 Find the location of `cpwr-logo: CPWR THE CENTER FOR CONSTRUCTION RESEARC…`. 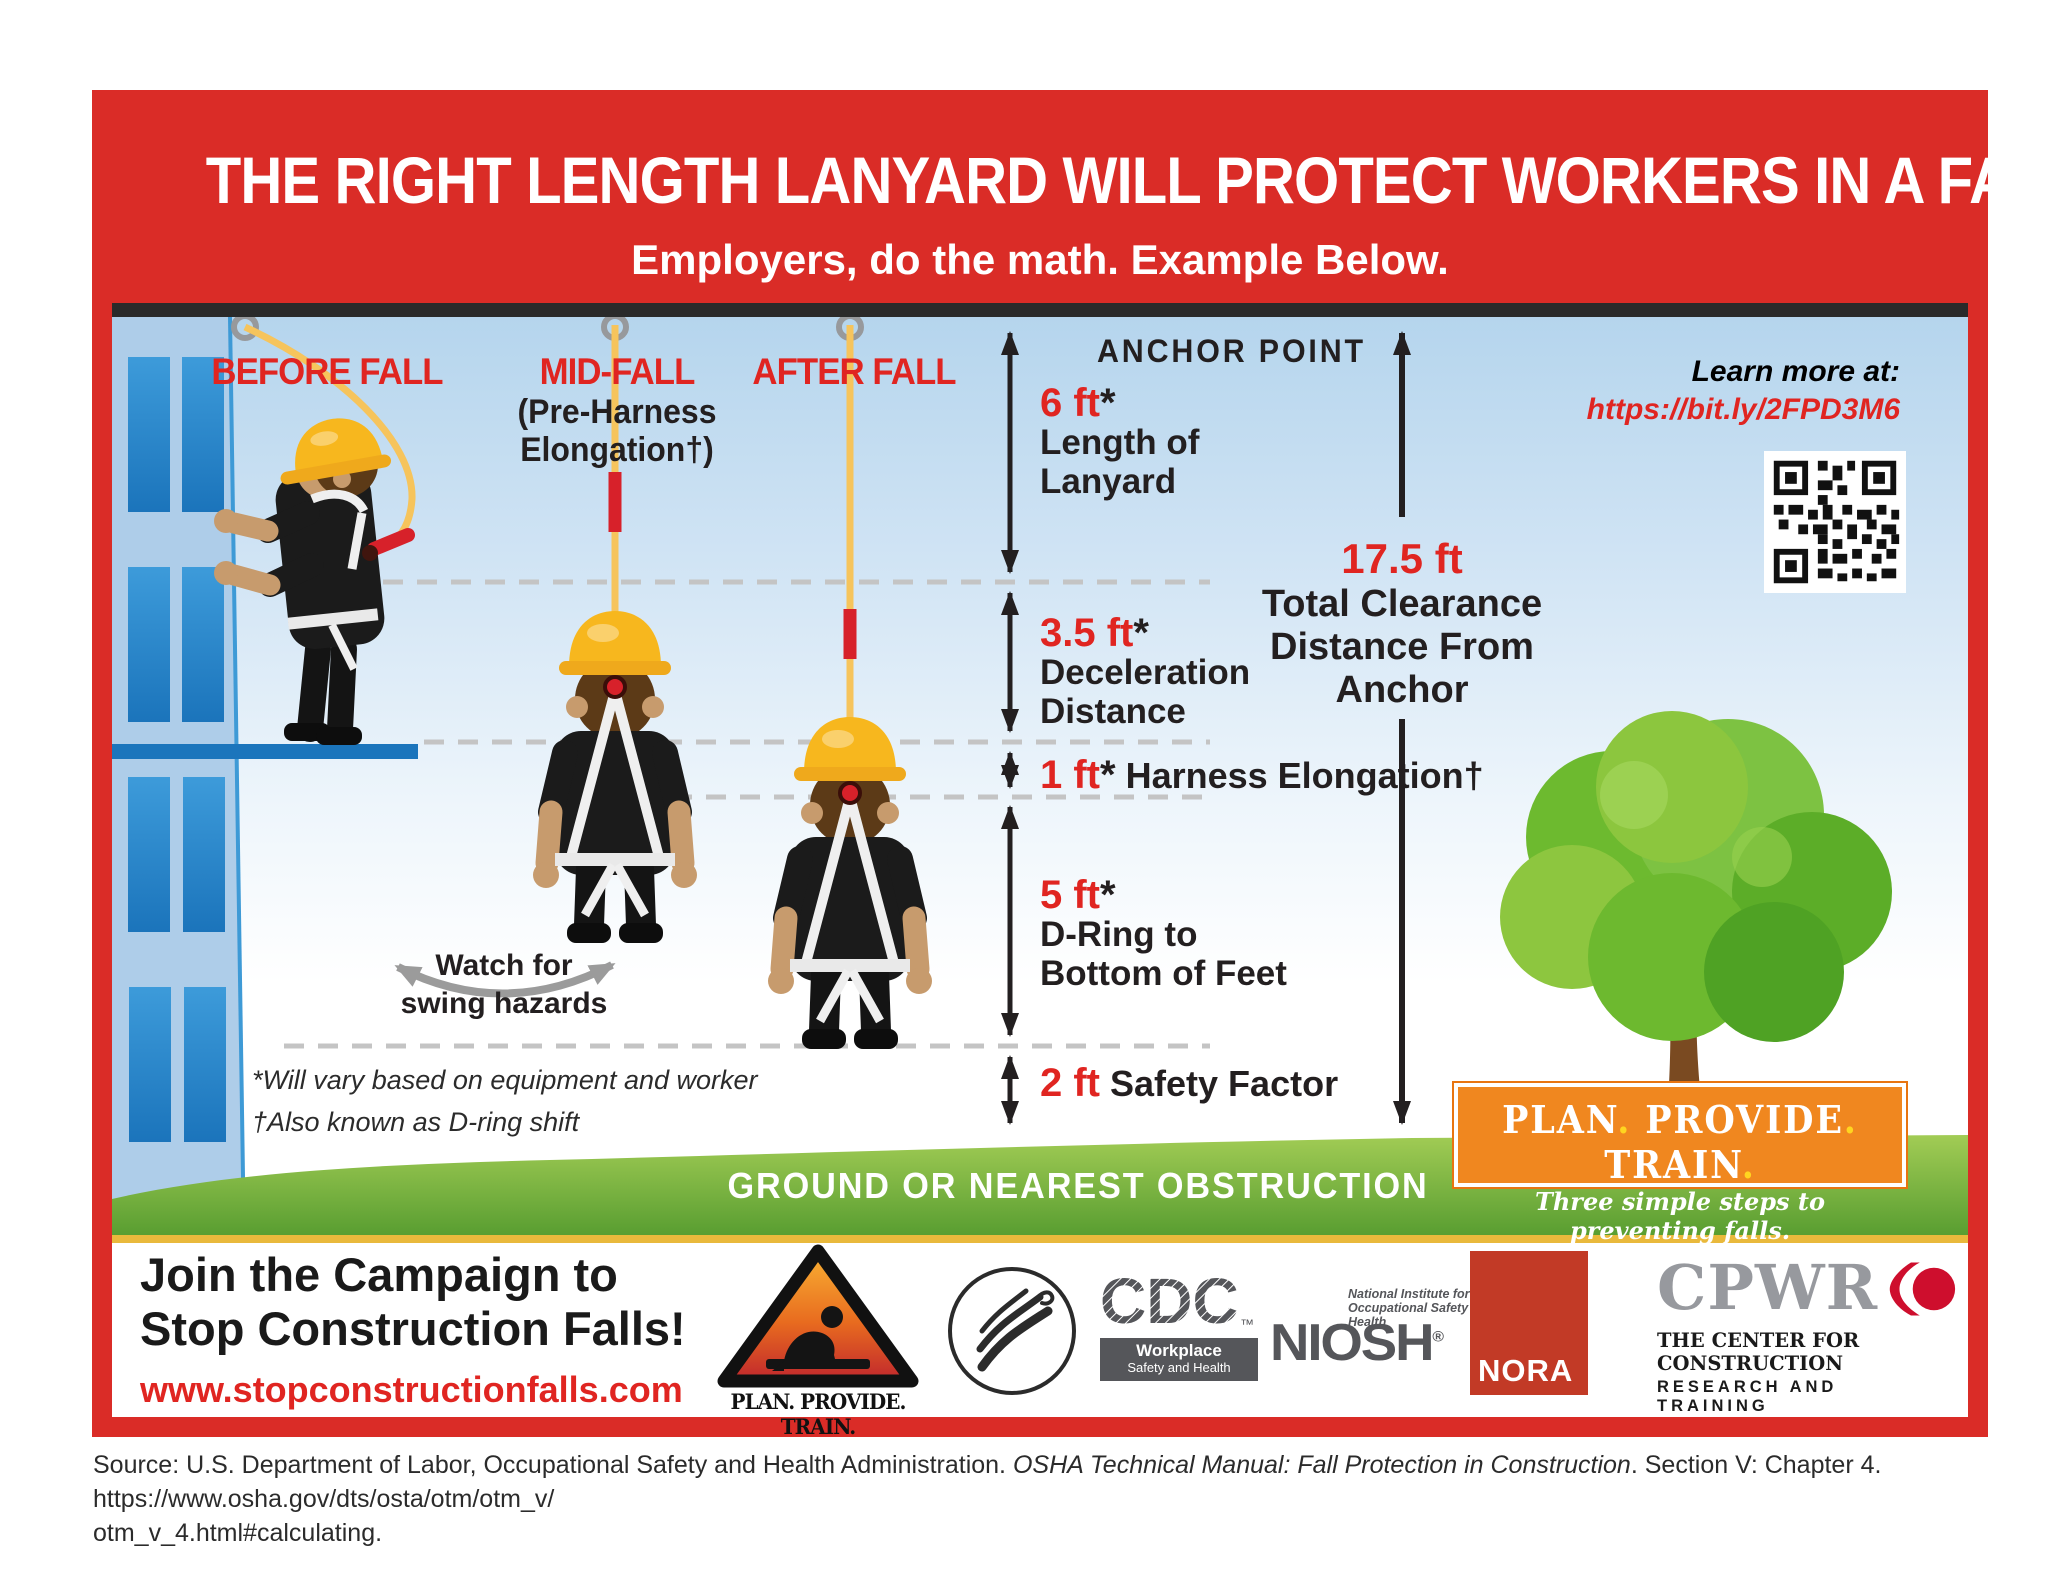

cpwr-logo: CPWR THE CENTER FOR CONSTRUCTION RESEARC… is located at coordinates (1807, 1336).